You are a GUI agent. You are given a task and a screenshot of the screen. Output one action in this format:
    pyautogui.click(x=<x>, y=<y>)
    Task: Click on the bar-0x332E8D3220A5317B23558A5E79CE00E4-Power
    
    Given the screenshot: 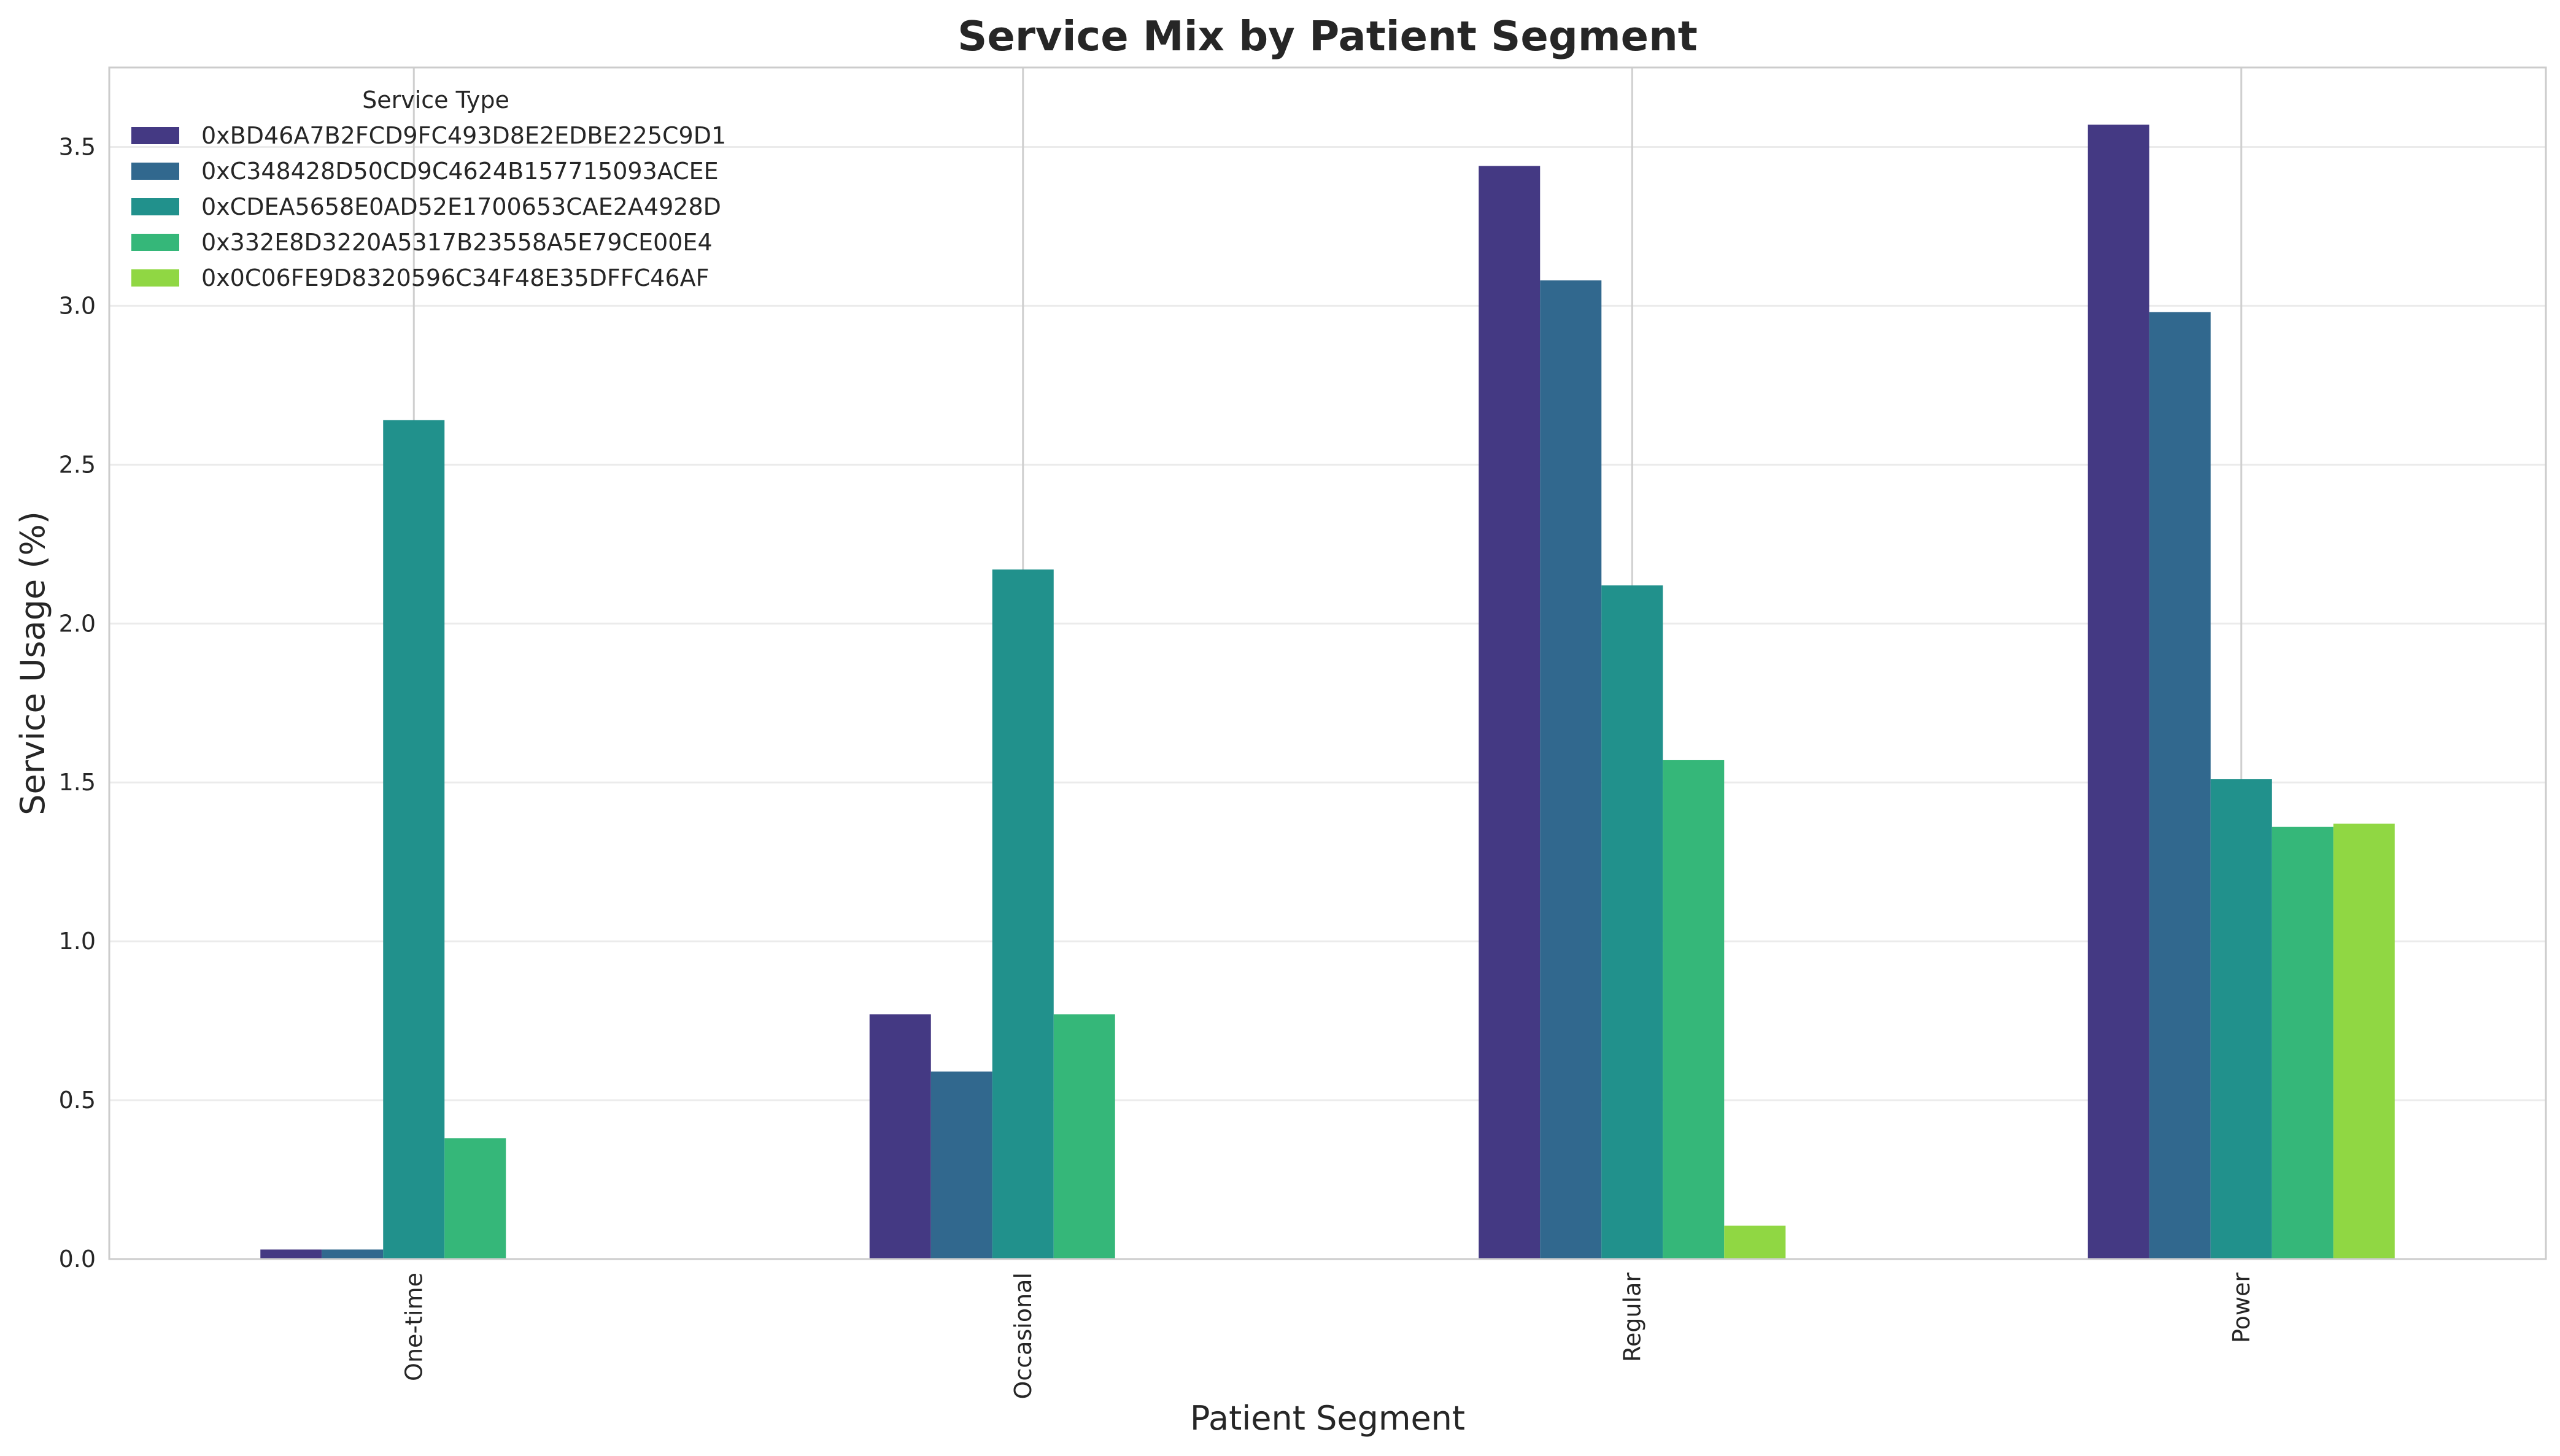 What is the action you would take?
    pyautogui.click(x=2303, y=1042)
    